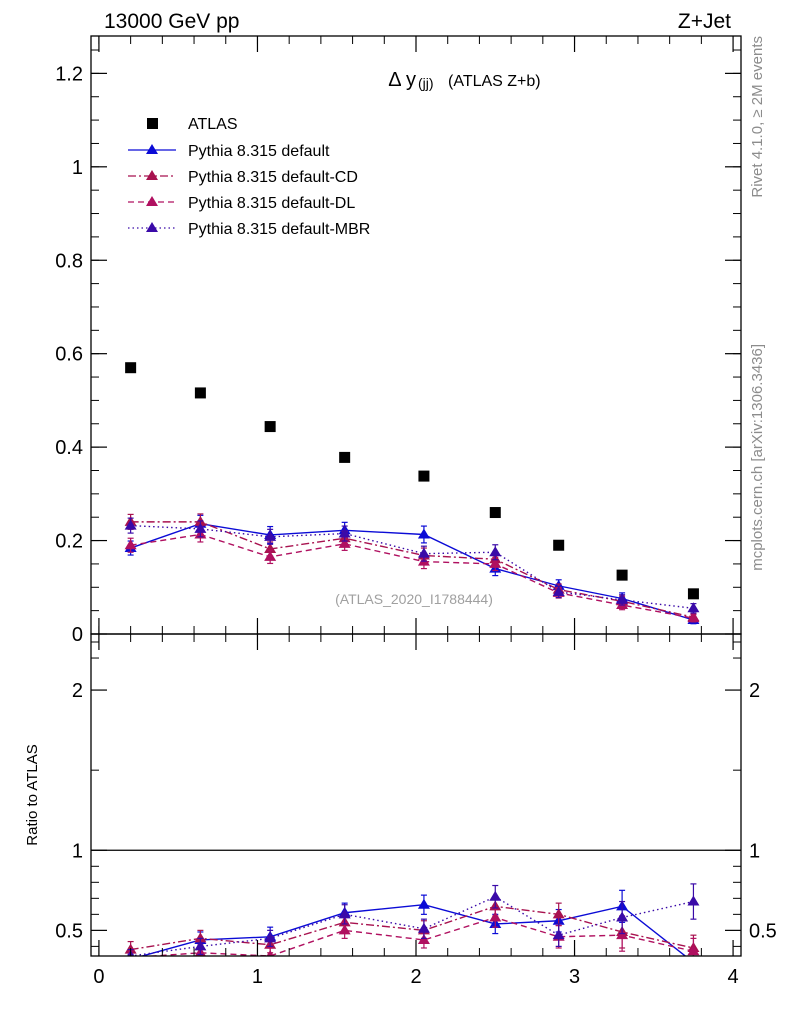 This screenshot has width=786, height=1024. Describe the element at coordinates (763, 931) in the screenshot. I see `ratio-y-tick-label-right: 0.5` at that location.